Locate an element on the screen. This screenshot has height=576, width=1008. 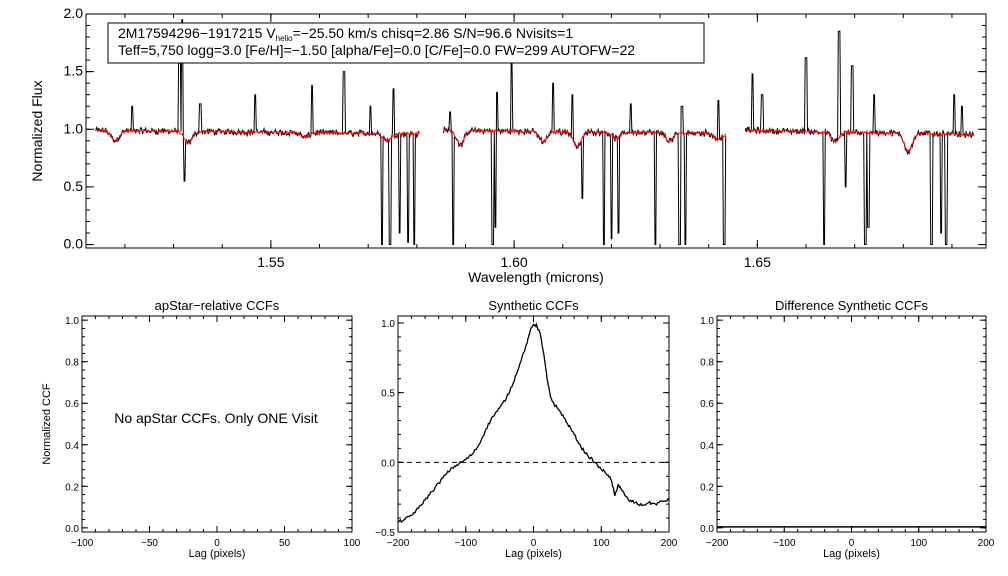
difference-ccf-xtick-label: 200 is located at coordinates (986, 543).